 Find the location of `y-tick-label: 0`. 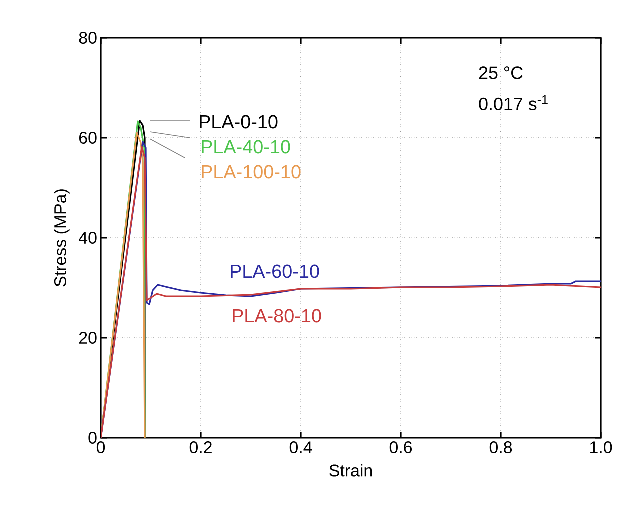

y-tick-label: 0 is located at coordinates (92, 438).